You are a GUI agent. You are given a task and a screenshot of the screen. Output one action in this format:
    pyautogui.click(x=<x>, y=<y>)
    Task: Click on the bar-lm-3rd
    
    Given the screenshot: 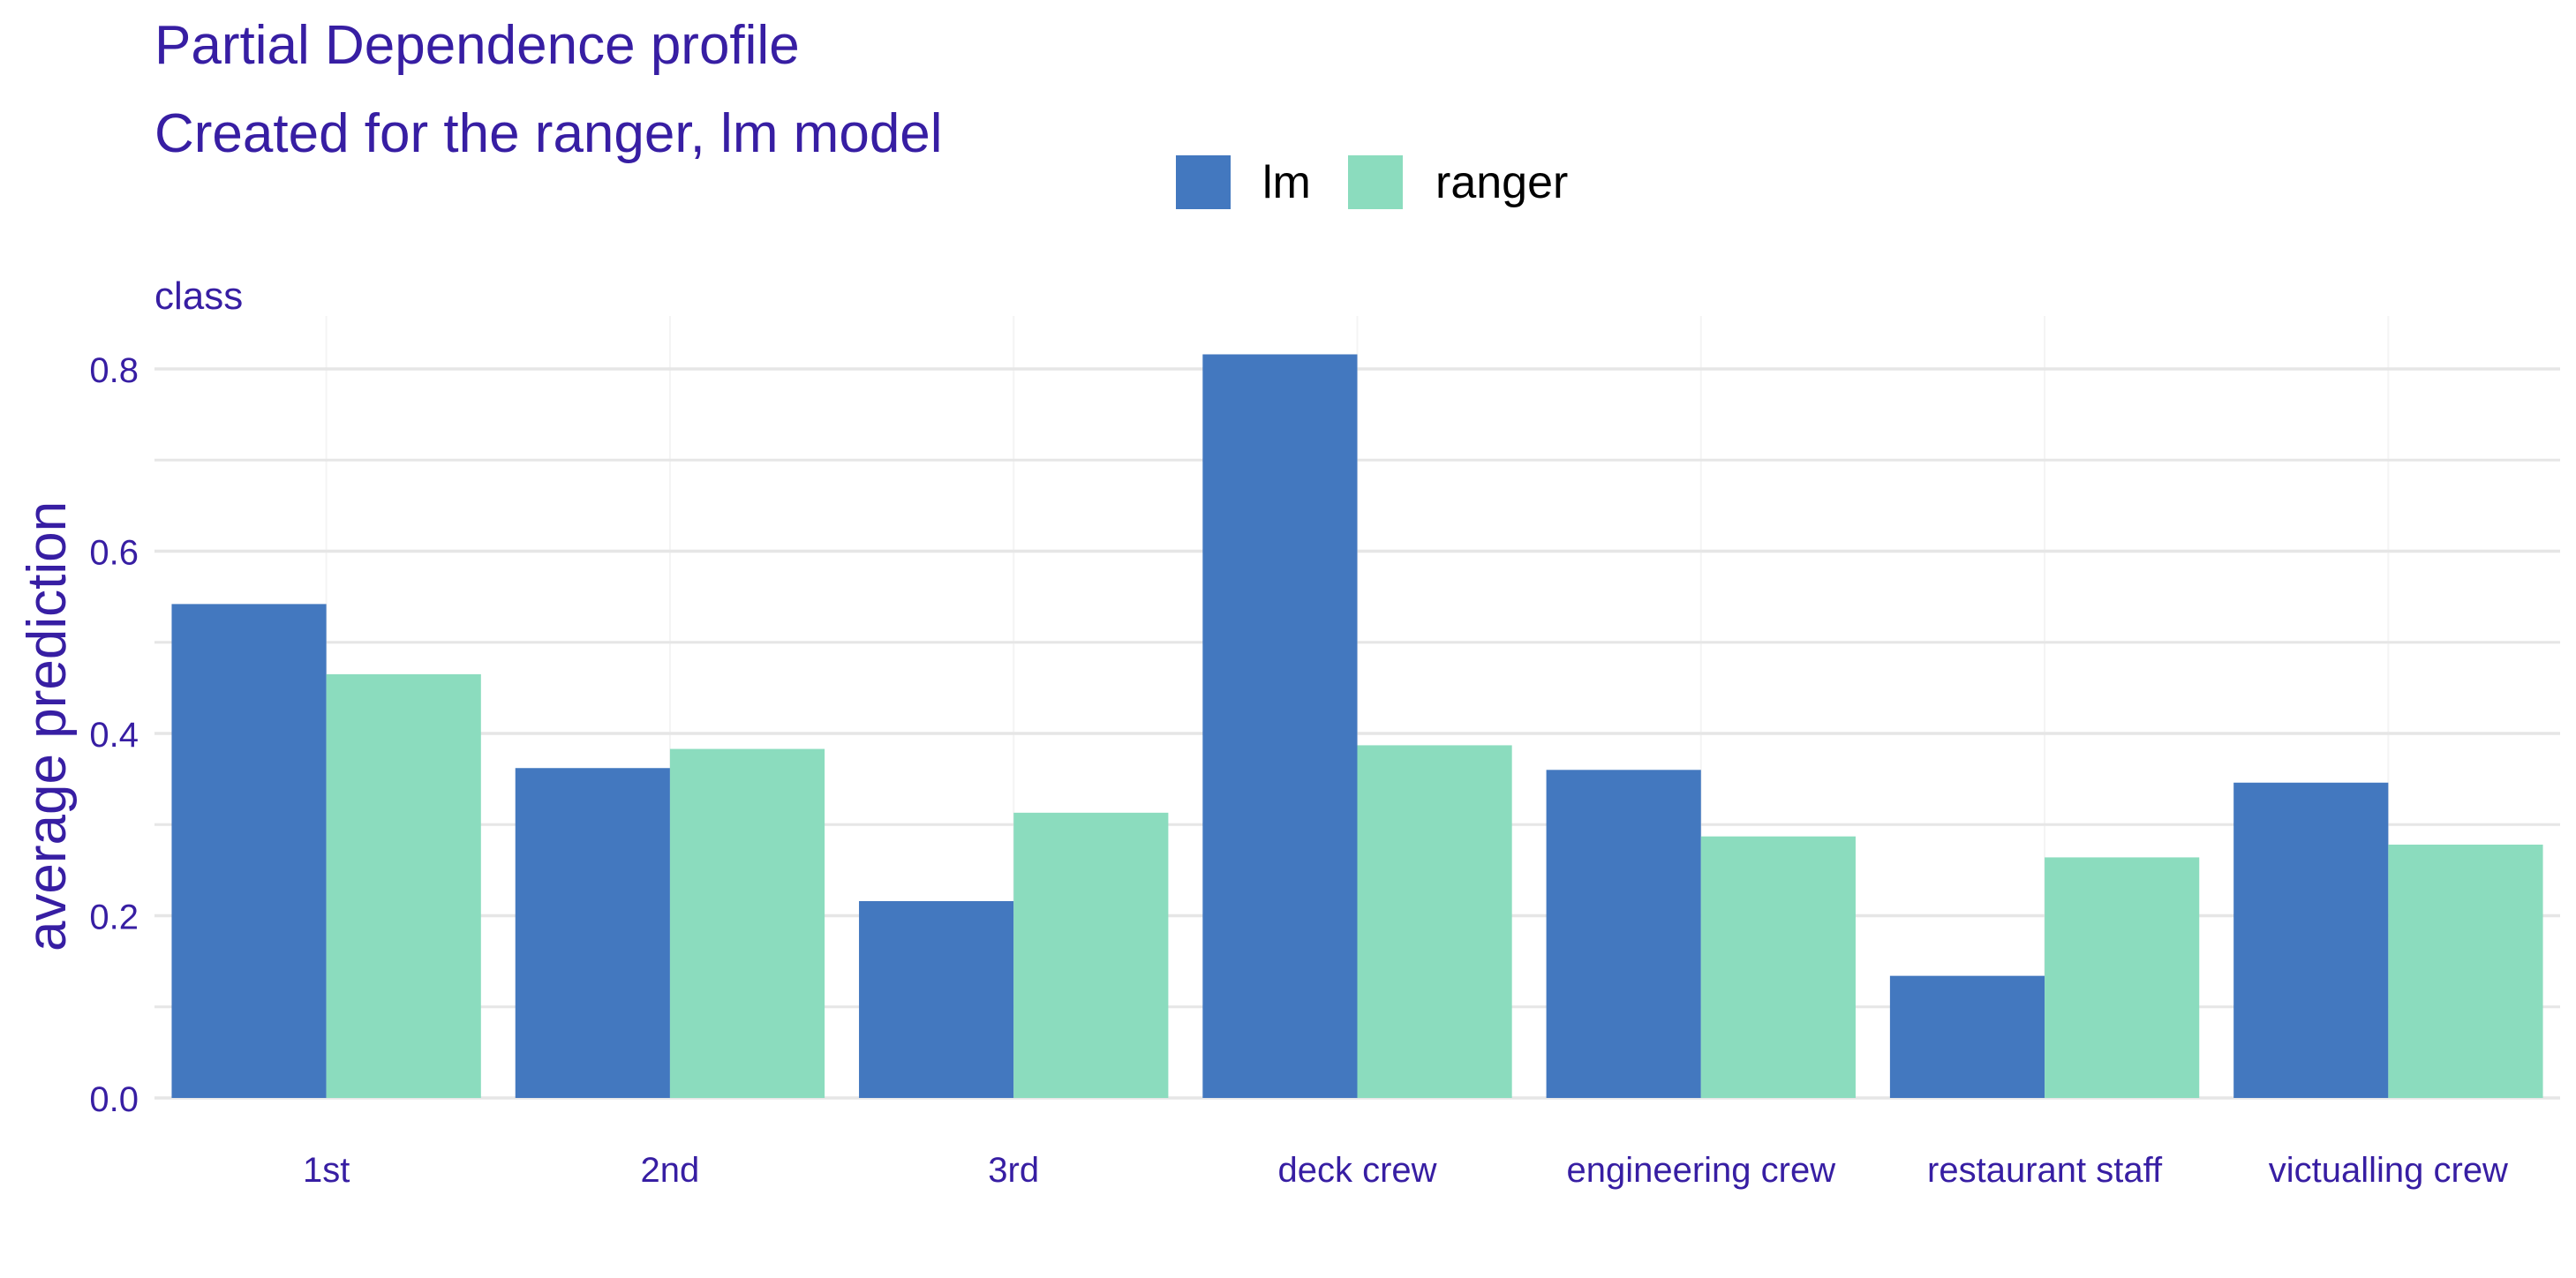 What is the action you would take?
    pyautogui.click(x=937, y=999)
    